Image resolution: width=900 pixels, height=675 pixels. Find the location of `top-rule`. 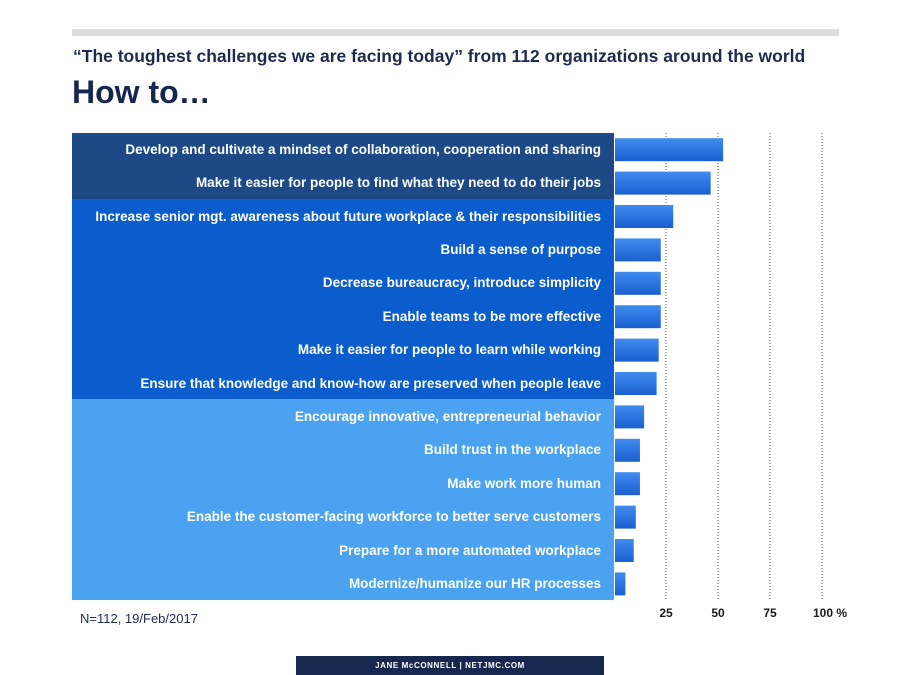

top-rule is located at coordinates (455, 32).